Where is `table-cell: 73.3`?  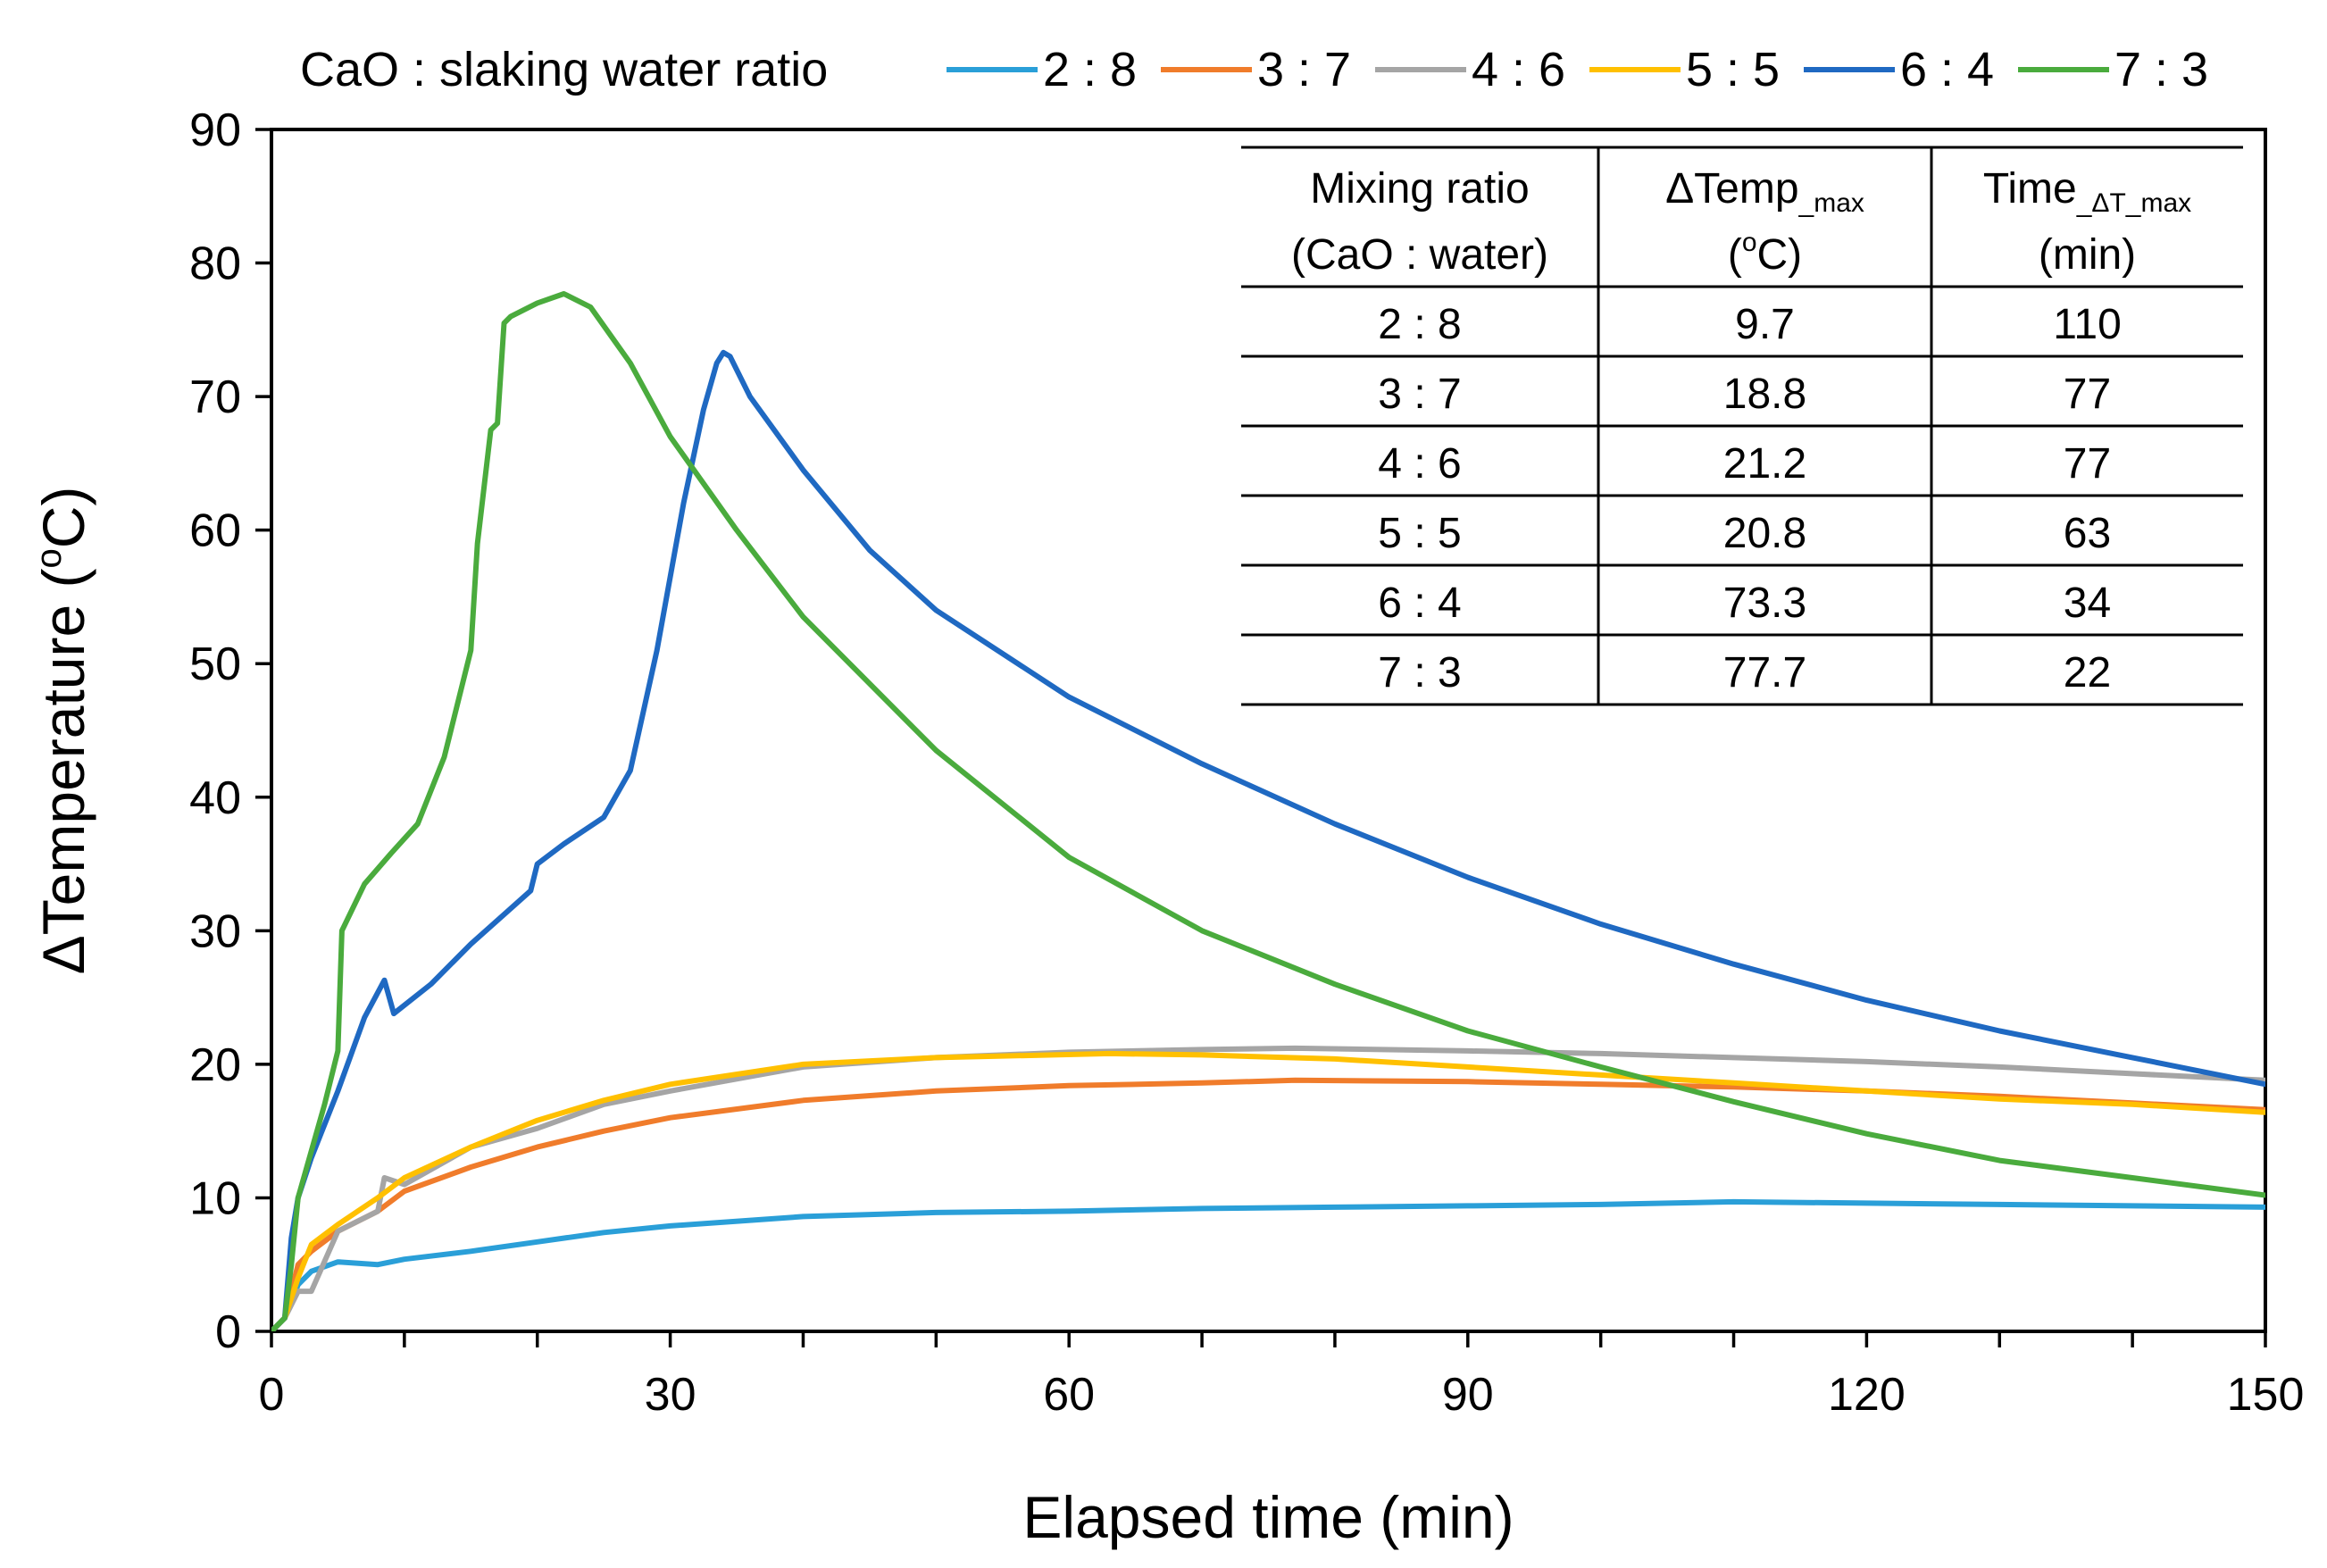
table-cell: 73.3 is located at coordinates (1765, 603).